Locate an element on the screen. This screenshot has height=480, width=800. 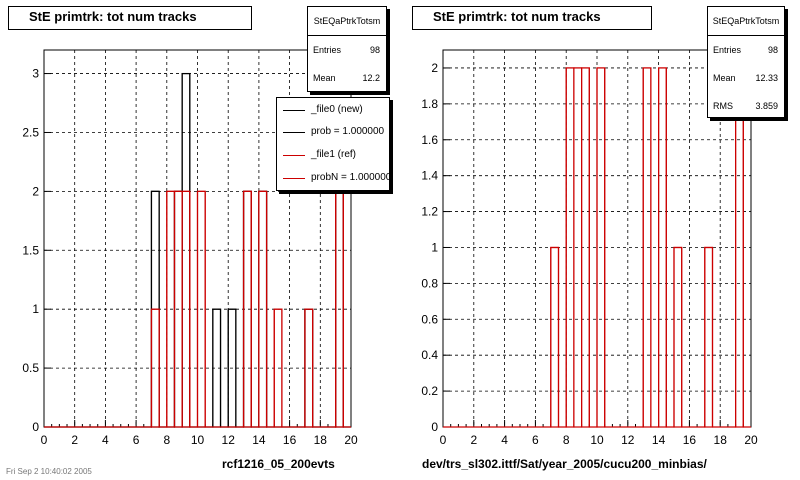
left-x-axis-label: rcf1216_05_200evts is located at coordinates (278, 464).